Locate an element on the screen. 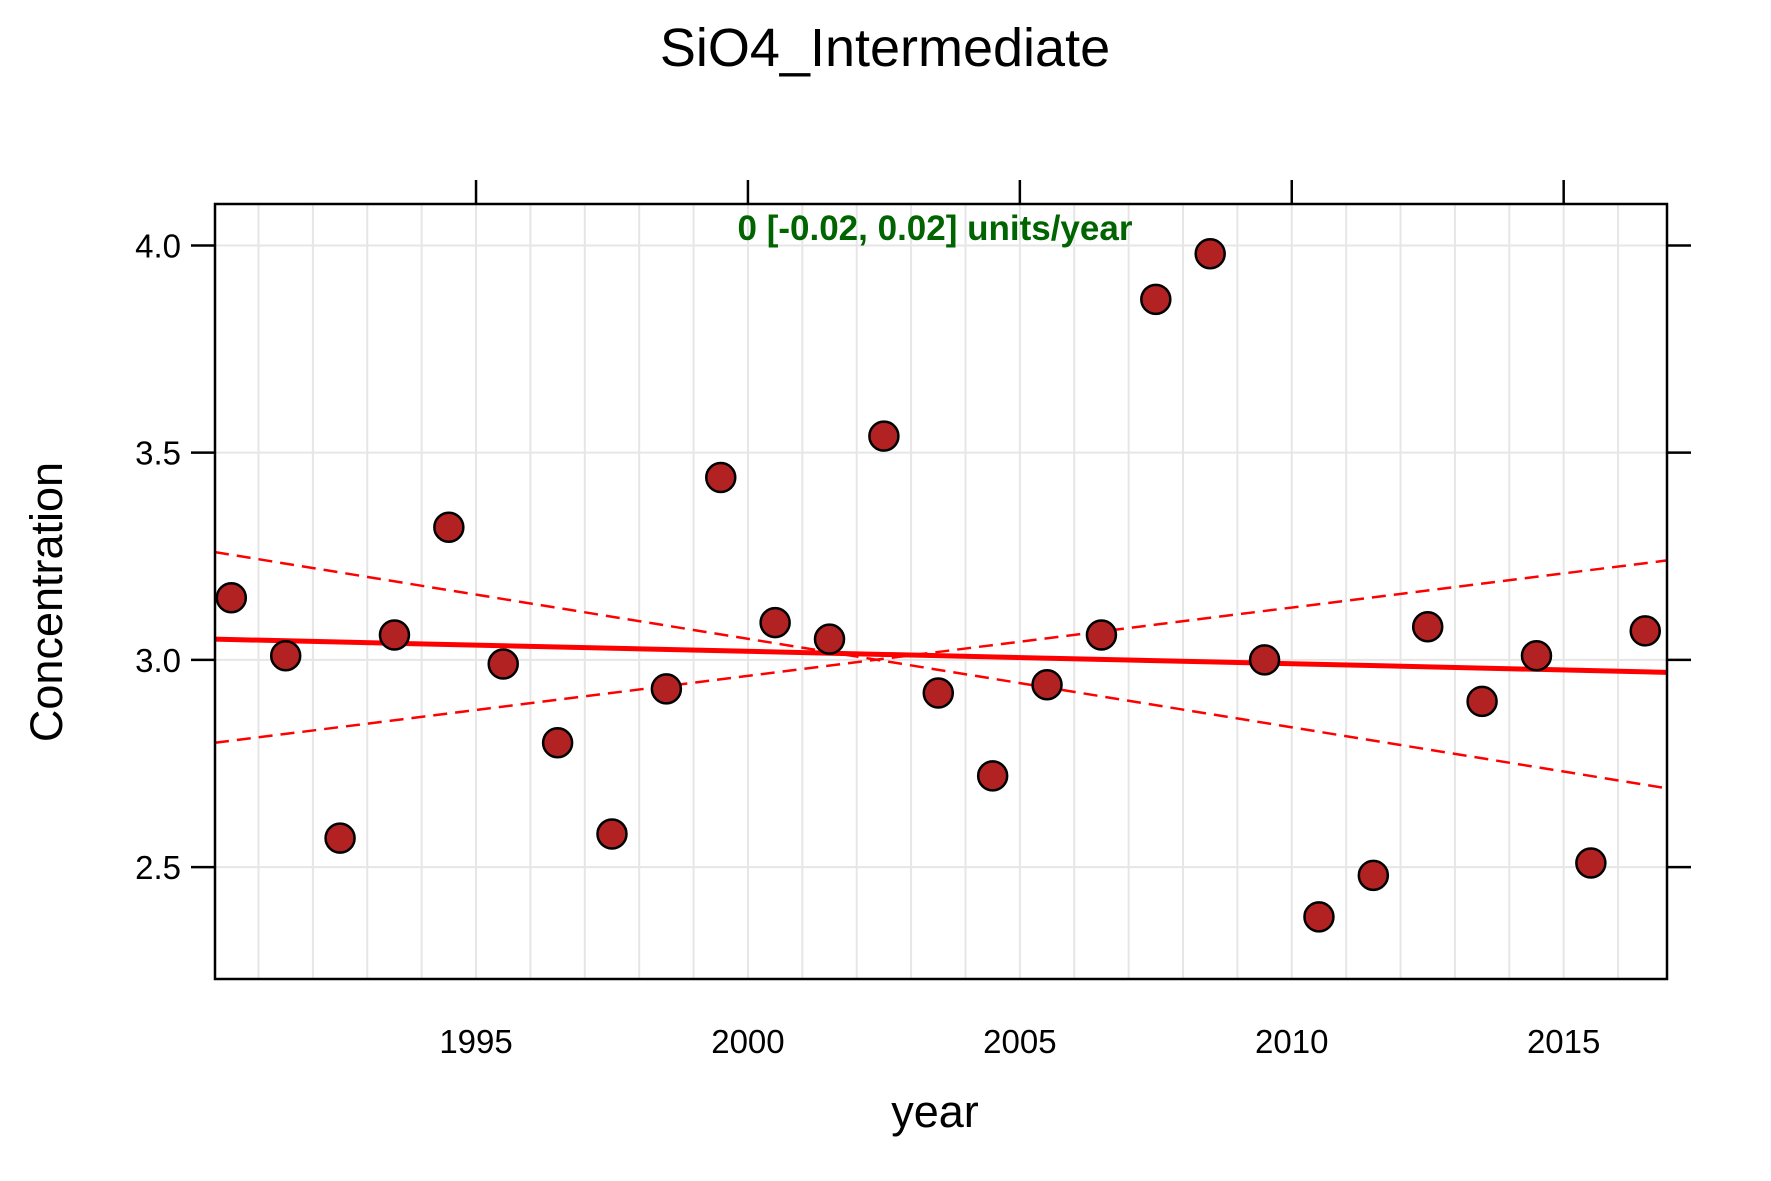 The image size is (1771, 1181). confidence-line is located at coordinates (941, 652).